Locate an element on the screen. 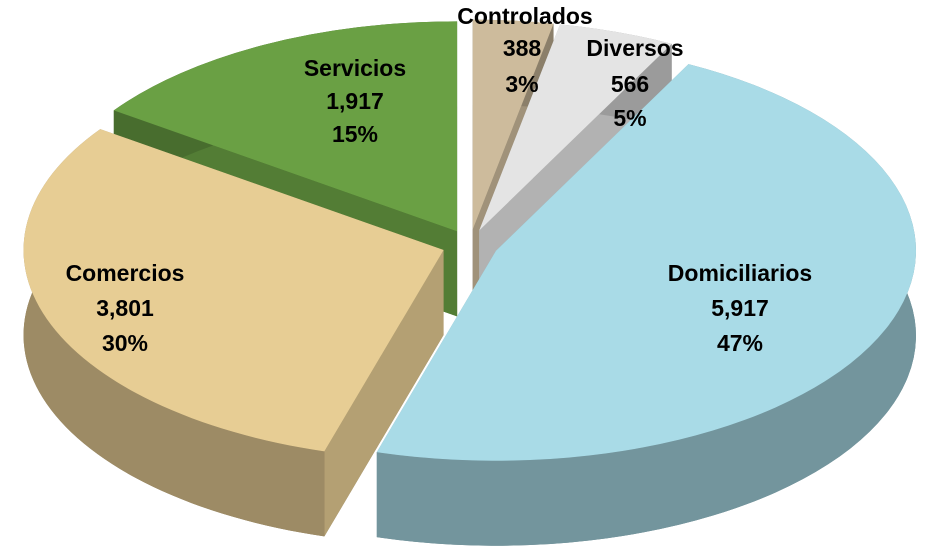  value-label: 5,917 is located at coordinates (740, 308).